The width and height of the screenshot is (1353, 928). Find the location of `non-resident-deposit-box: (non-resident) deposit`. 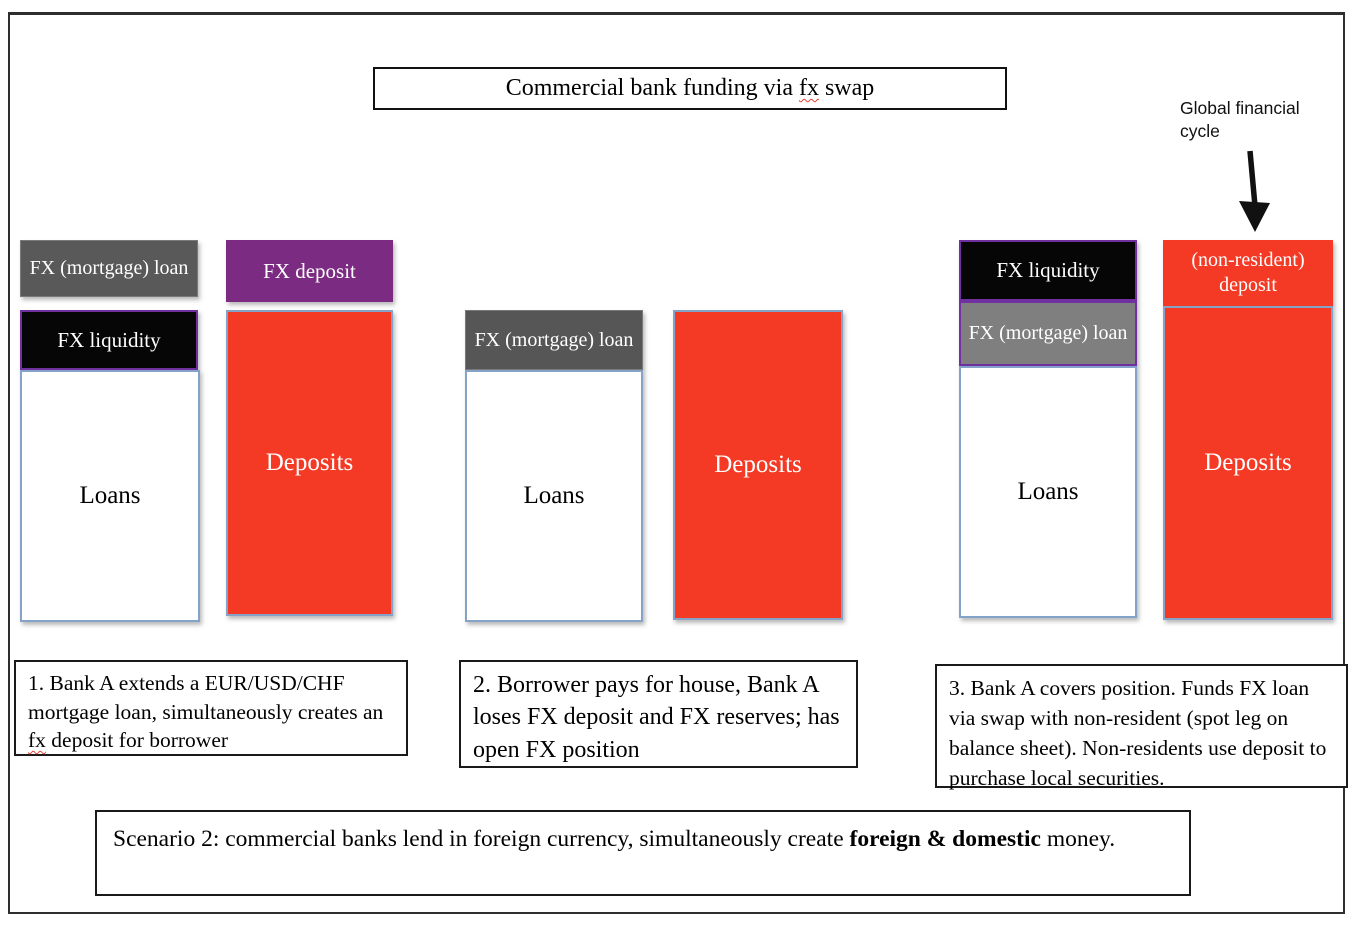

non-resident-deposit-box: (non-resident) deposit is located at coordinates (1248, 273).